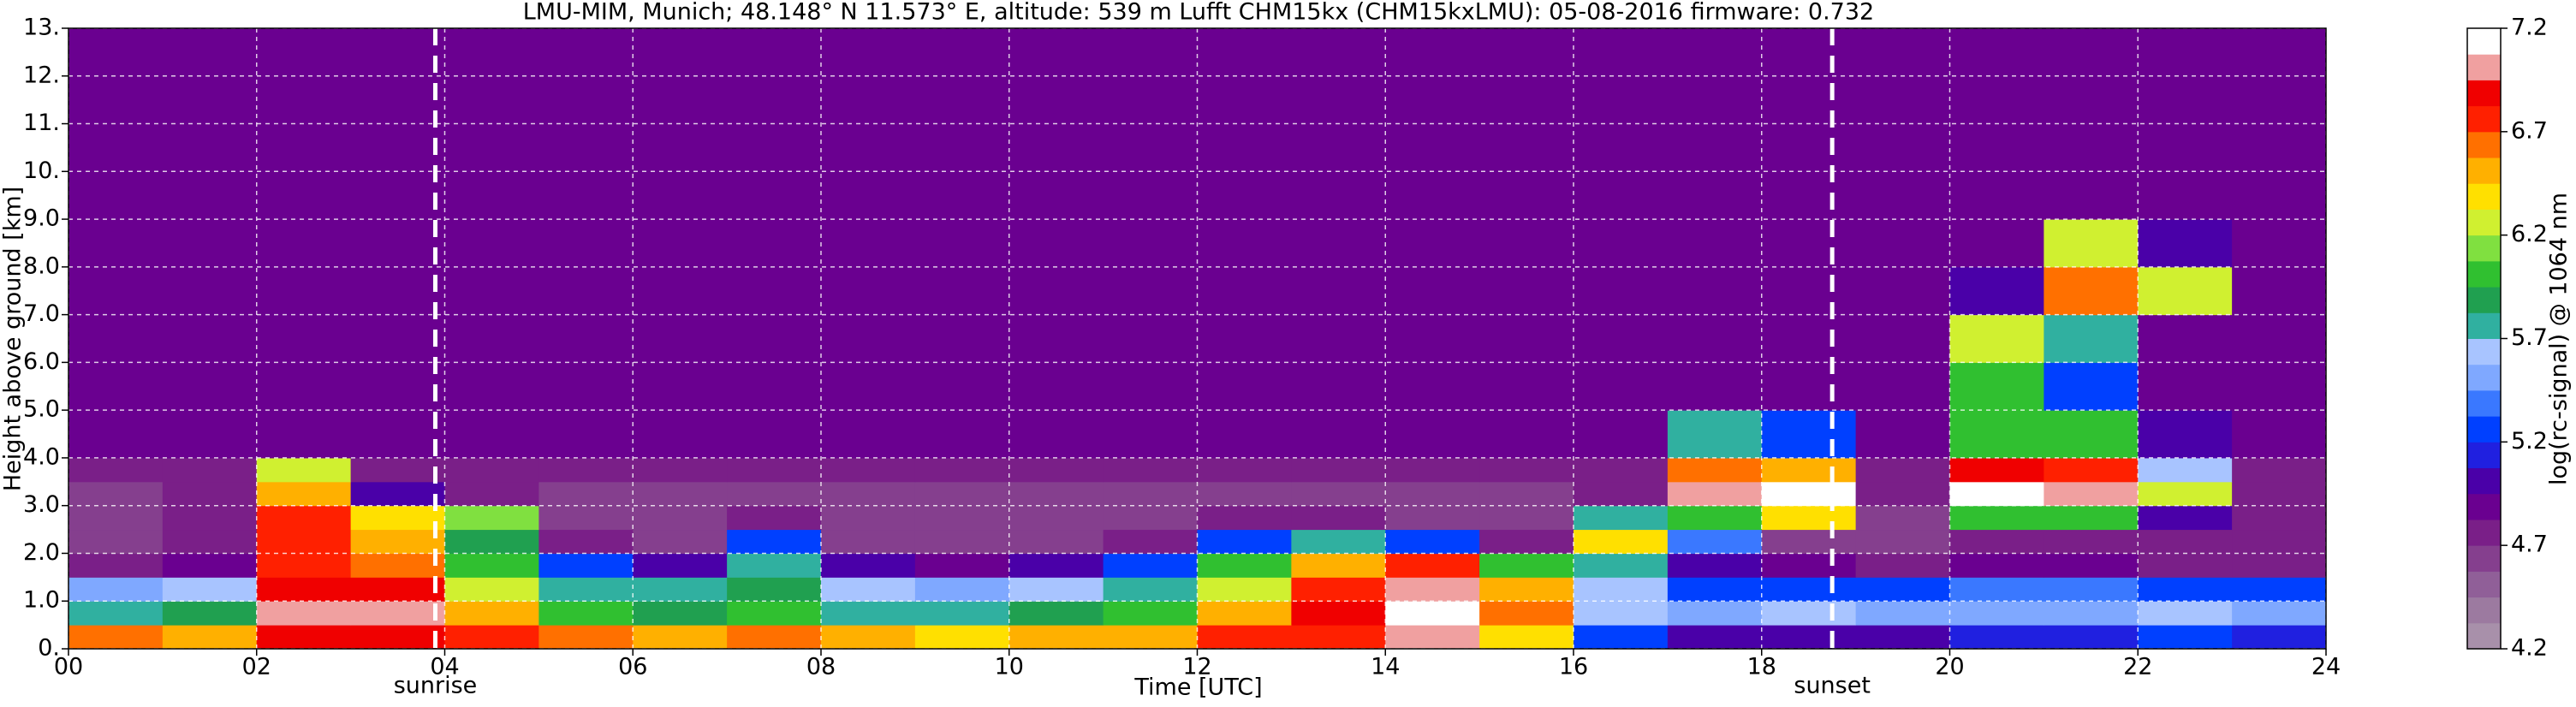  Describe the element at coordinates (41, 504) in the screenshot. I see `y-tick-label: 3.0` at that location.